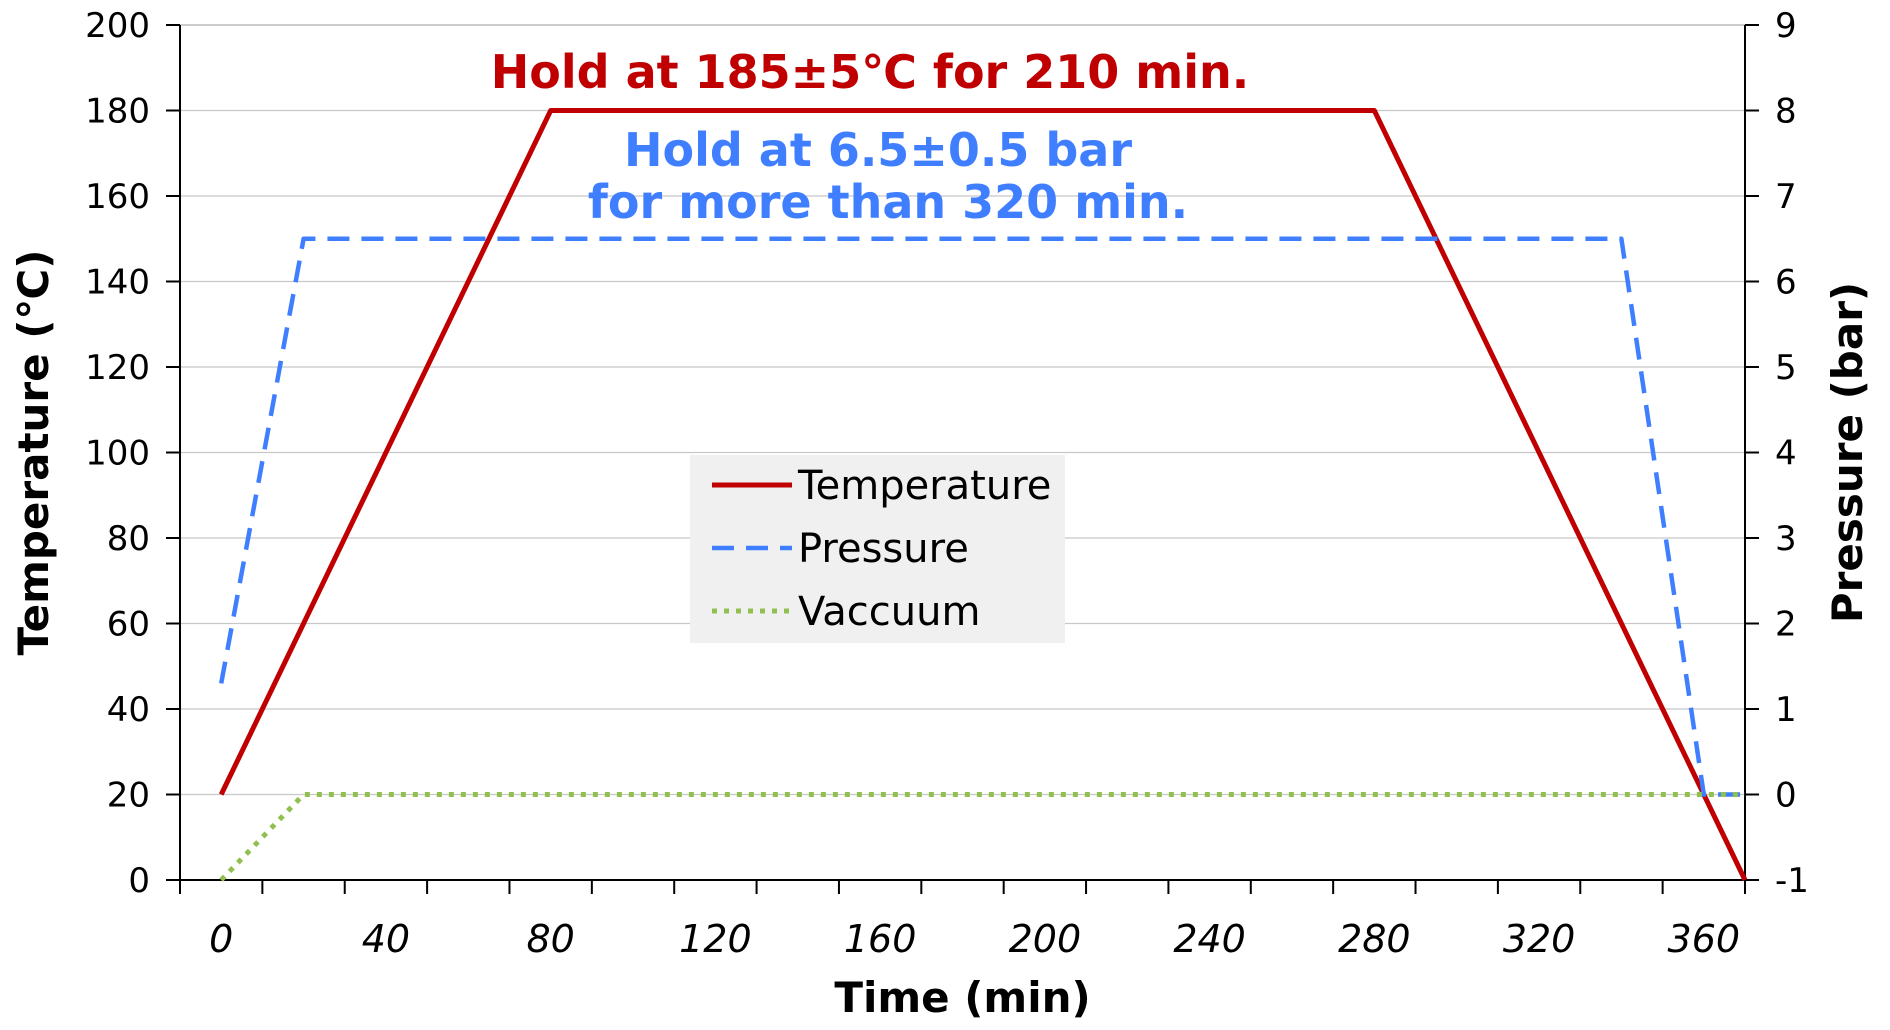 The height and width of the screenshot is (1030, 1890). I want to click on y-right-tick-label: 4, so click(1786, 454).